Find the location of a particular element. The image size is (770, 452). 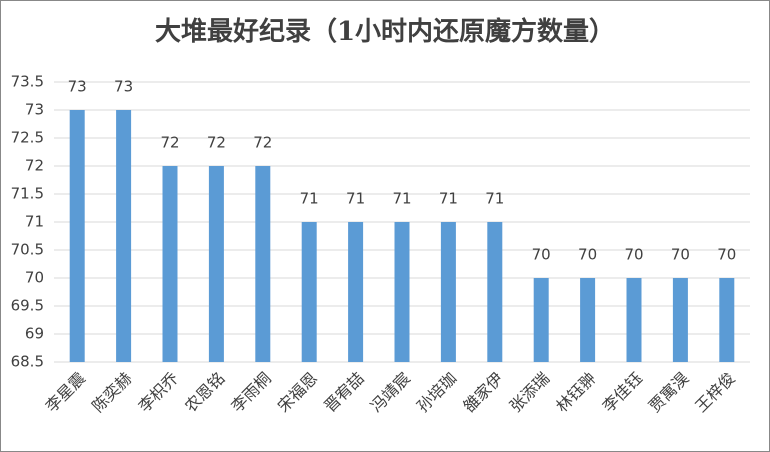

y-tick-label: 73.5 is located at coordinates (27, 82).